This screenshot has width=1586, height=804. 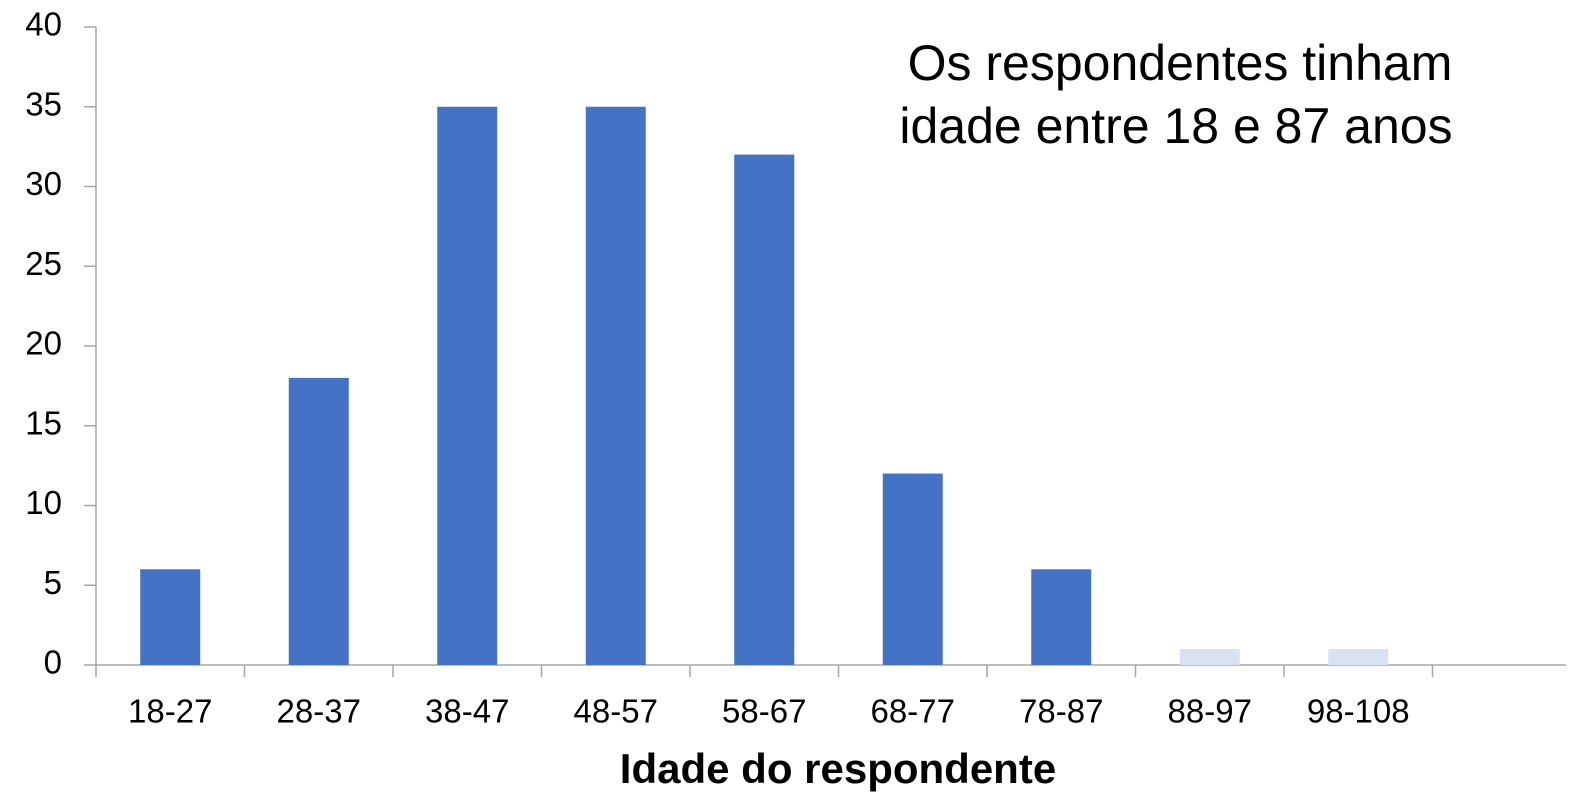 I want to click on x-tick-label: 28-37, so click(x=319, y=711).